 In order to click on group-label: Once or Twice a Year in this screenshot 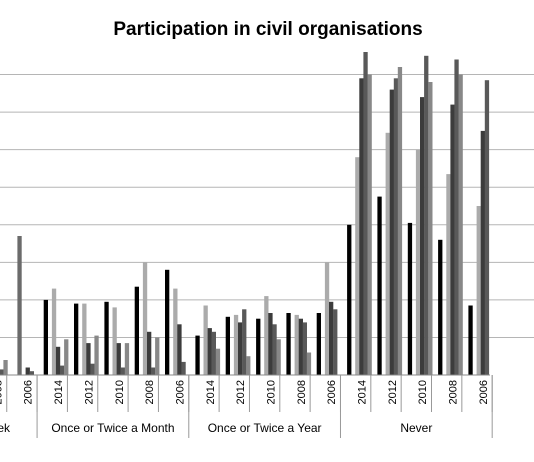, I will do `click(265, 428)`.